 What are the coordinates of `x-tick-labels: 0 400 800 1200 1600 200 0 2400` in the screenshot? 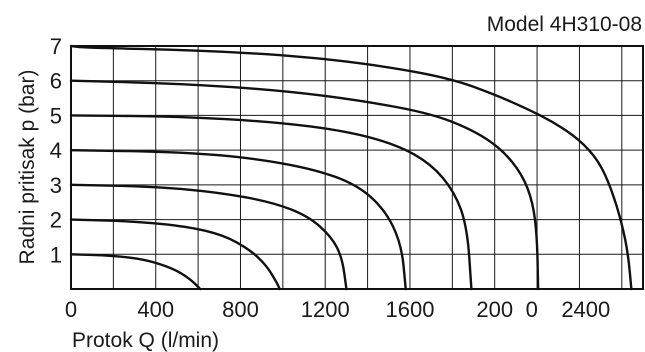 It's located at (337, 309).